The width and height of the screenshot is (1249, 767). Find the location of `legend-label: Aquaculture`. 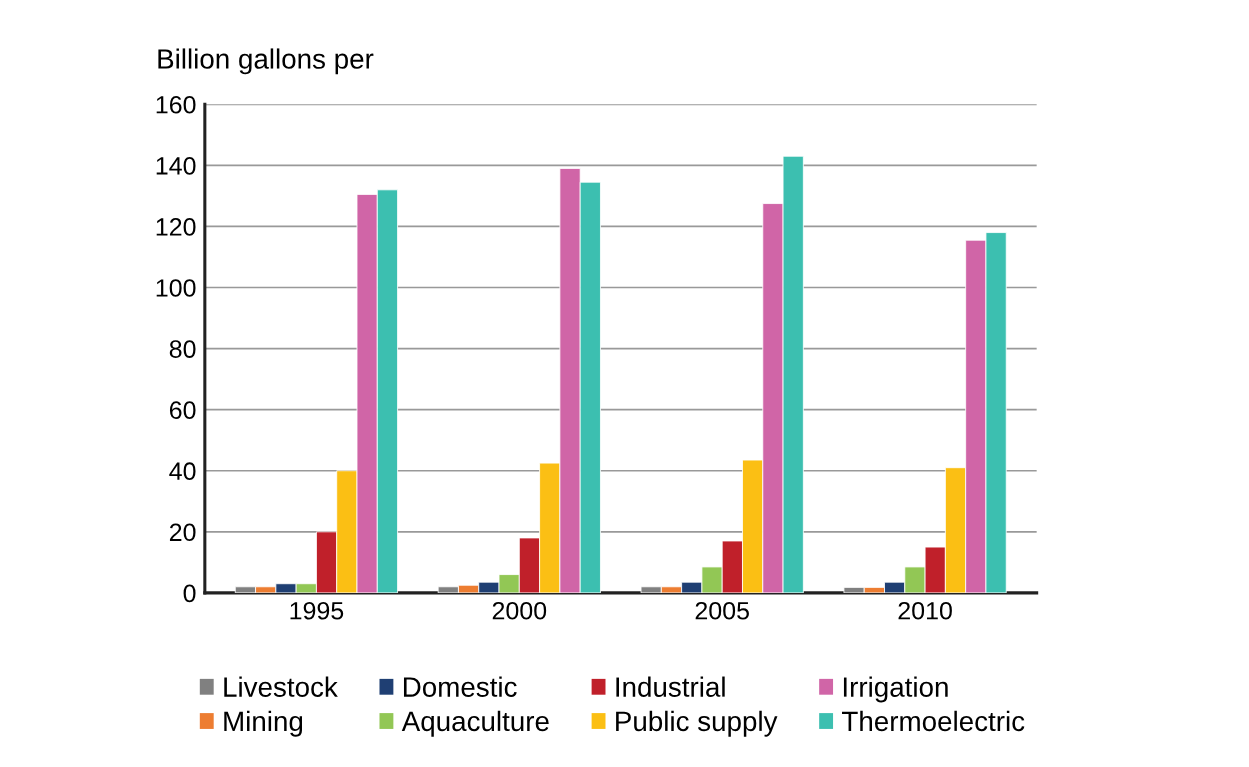

legend-label: Aquaculture is located at coordinates (475, 723).